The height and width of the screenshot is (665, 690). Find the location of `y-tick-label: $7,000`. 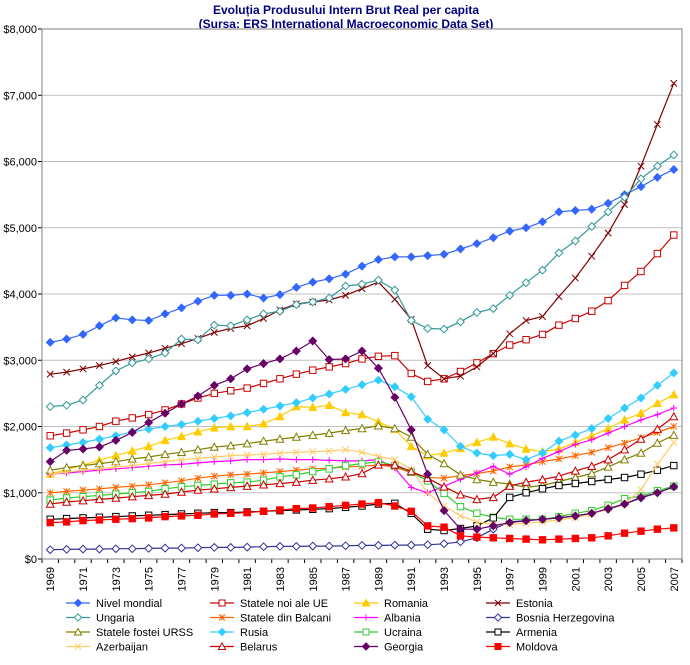

y-tick-label: $7,000 is located at coordinates (20, 96).